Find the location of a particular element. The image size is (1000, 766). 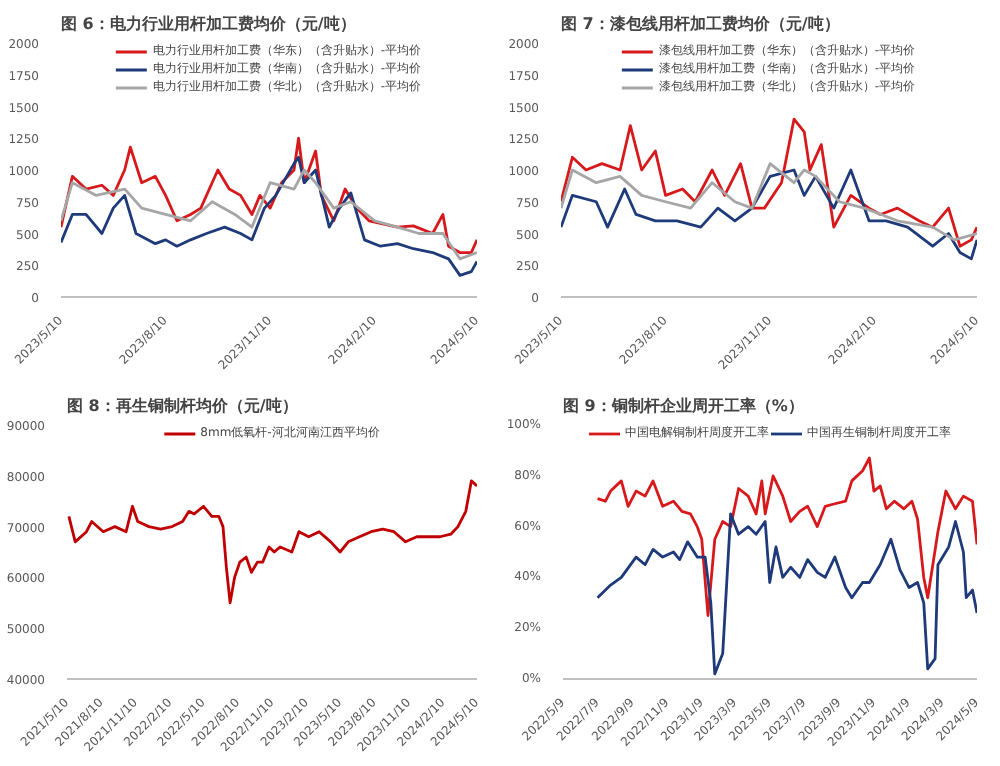

chart-title: 图 7：漆包线用杆加工费均价（元/吨） is located at coordinates (700, 24).